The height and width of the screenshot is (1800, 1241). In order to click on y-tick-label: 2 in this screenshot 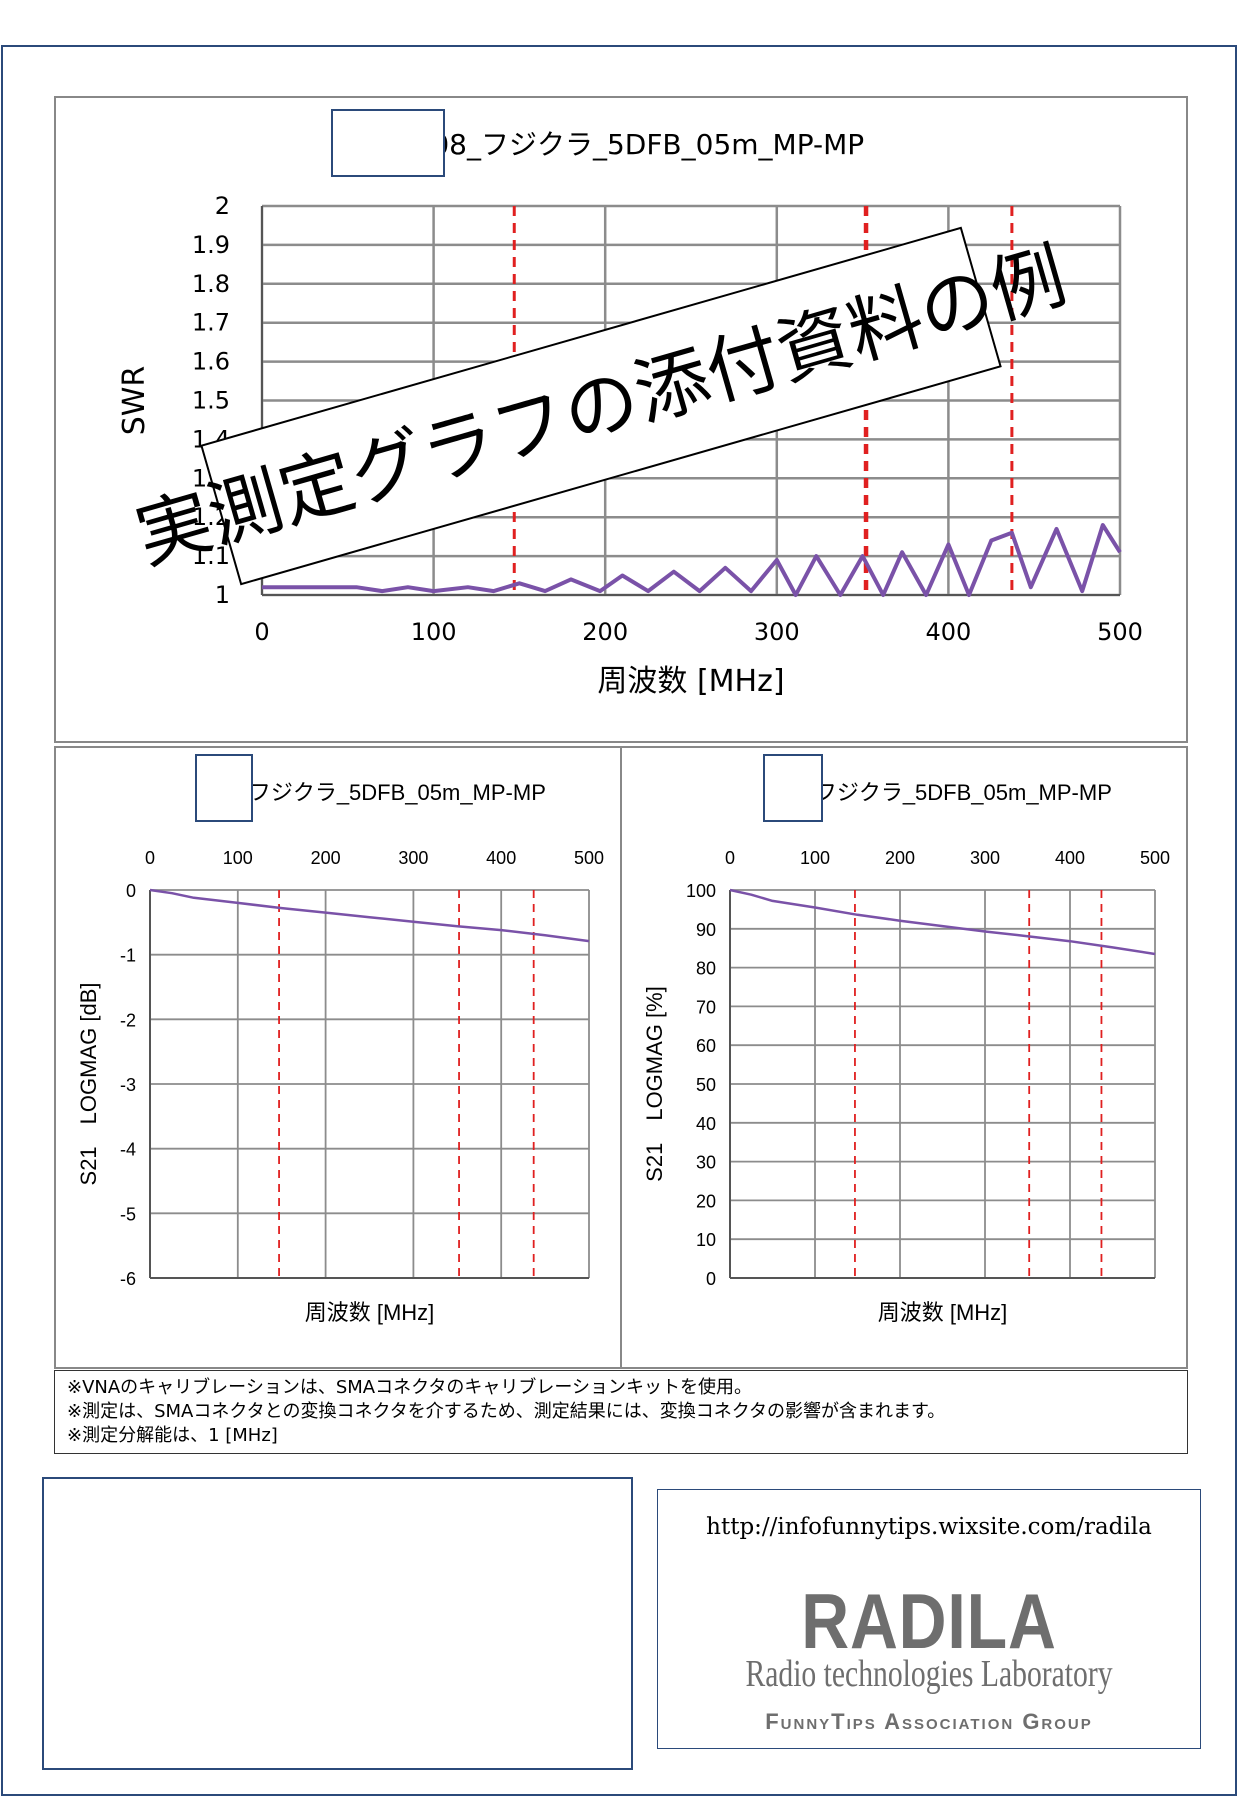, I will do `click(222, 206)`.